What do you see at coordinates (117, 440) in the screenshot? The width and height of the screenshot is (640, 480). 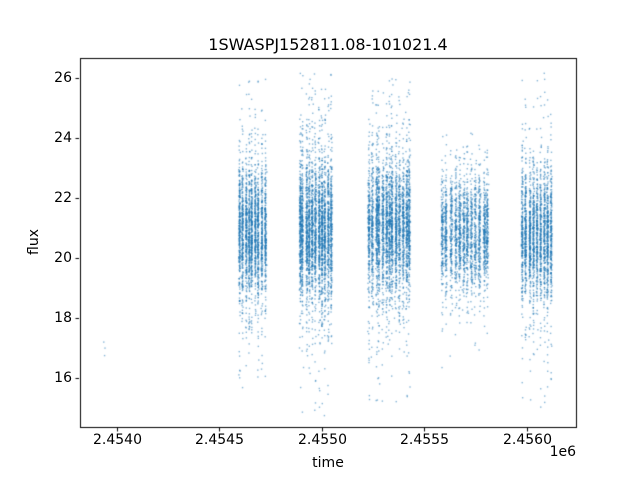 I see `x-tick-label: 2.4540` at bounding box center [117, 440].